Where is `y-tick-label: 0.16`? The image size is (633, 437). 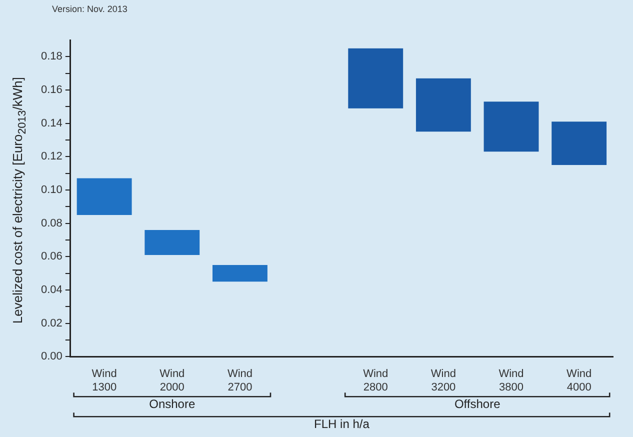
y-tick-label: 0.16 is located at coordinates (51, 90).